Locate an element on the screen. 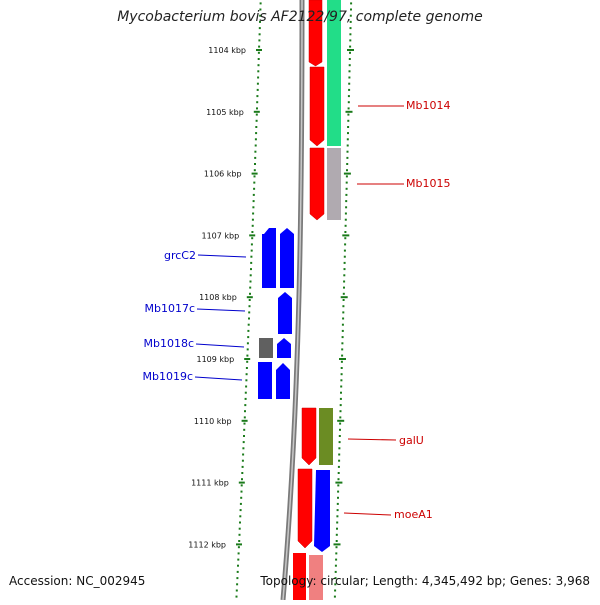 This screenshot has height=605, width=600. gene-arrow-grcC2-b is located at coordinates (287, 258).